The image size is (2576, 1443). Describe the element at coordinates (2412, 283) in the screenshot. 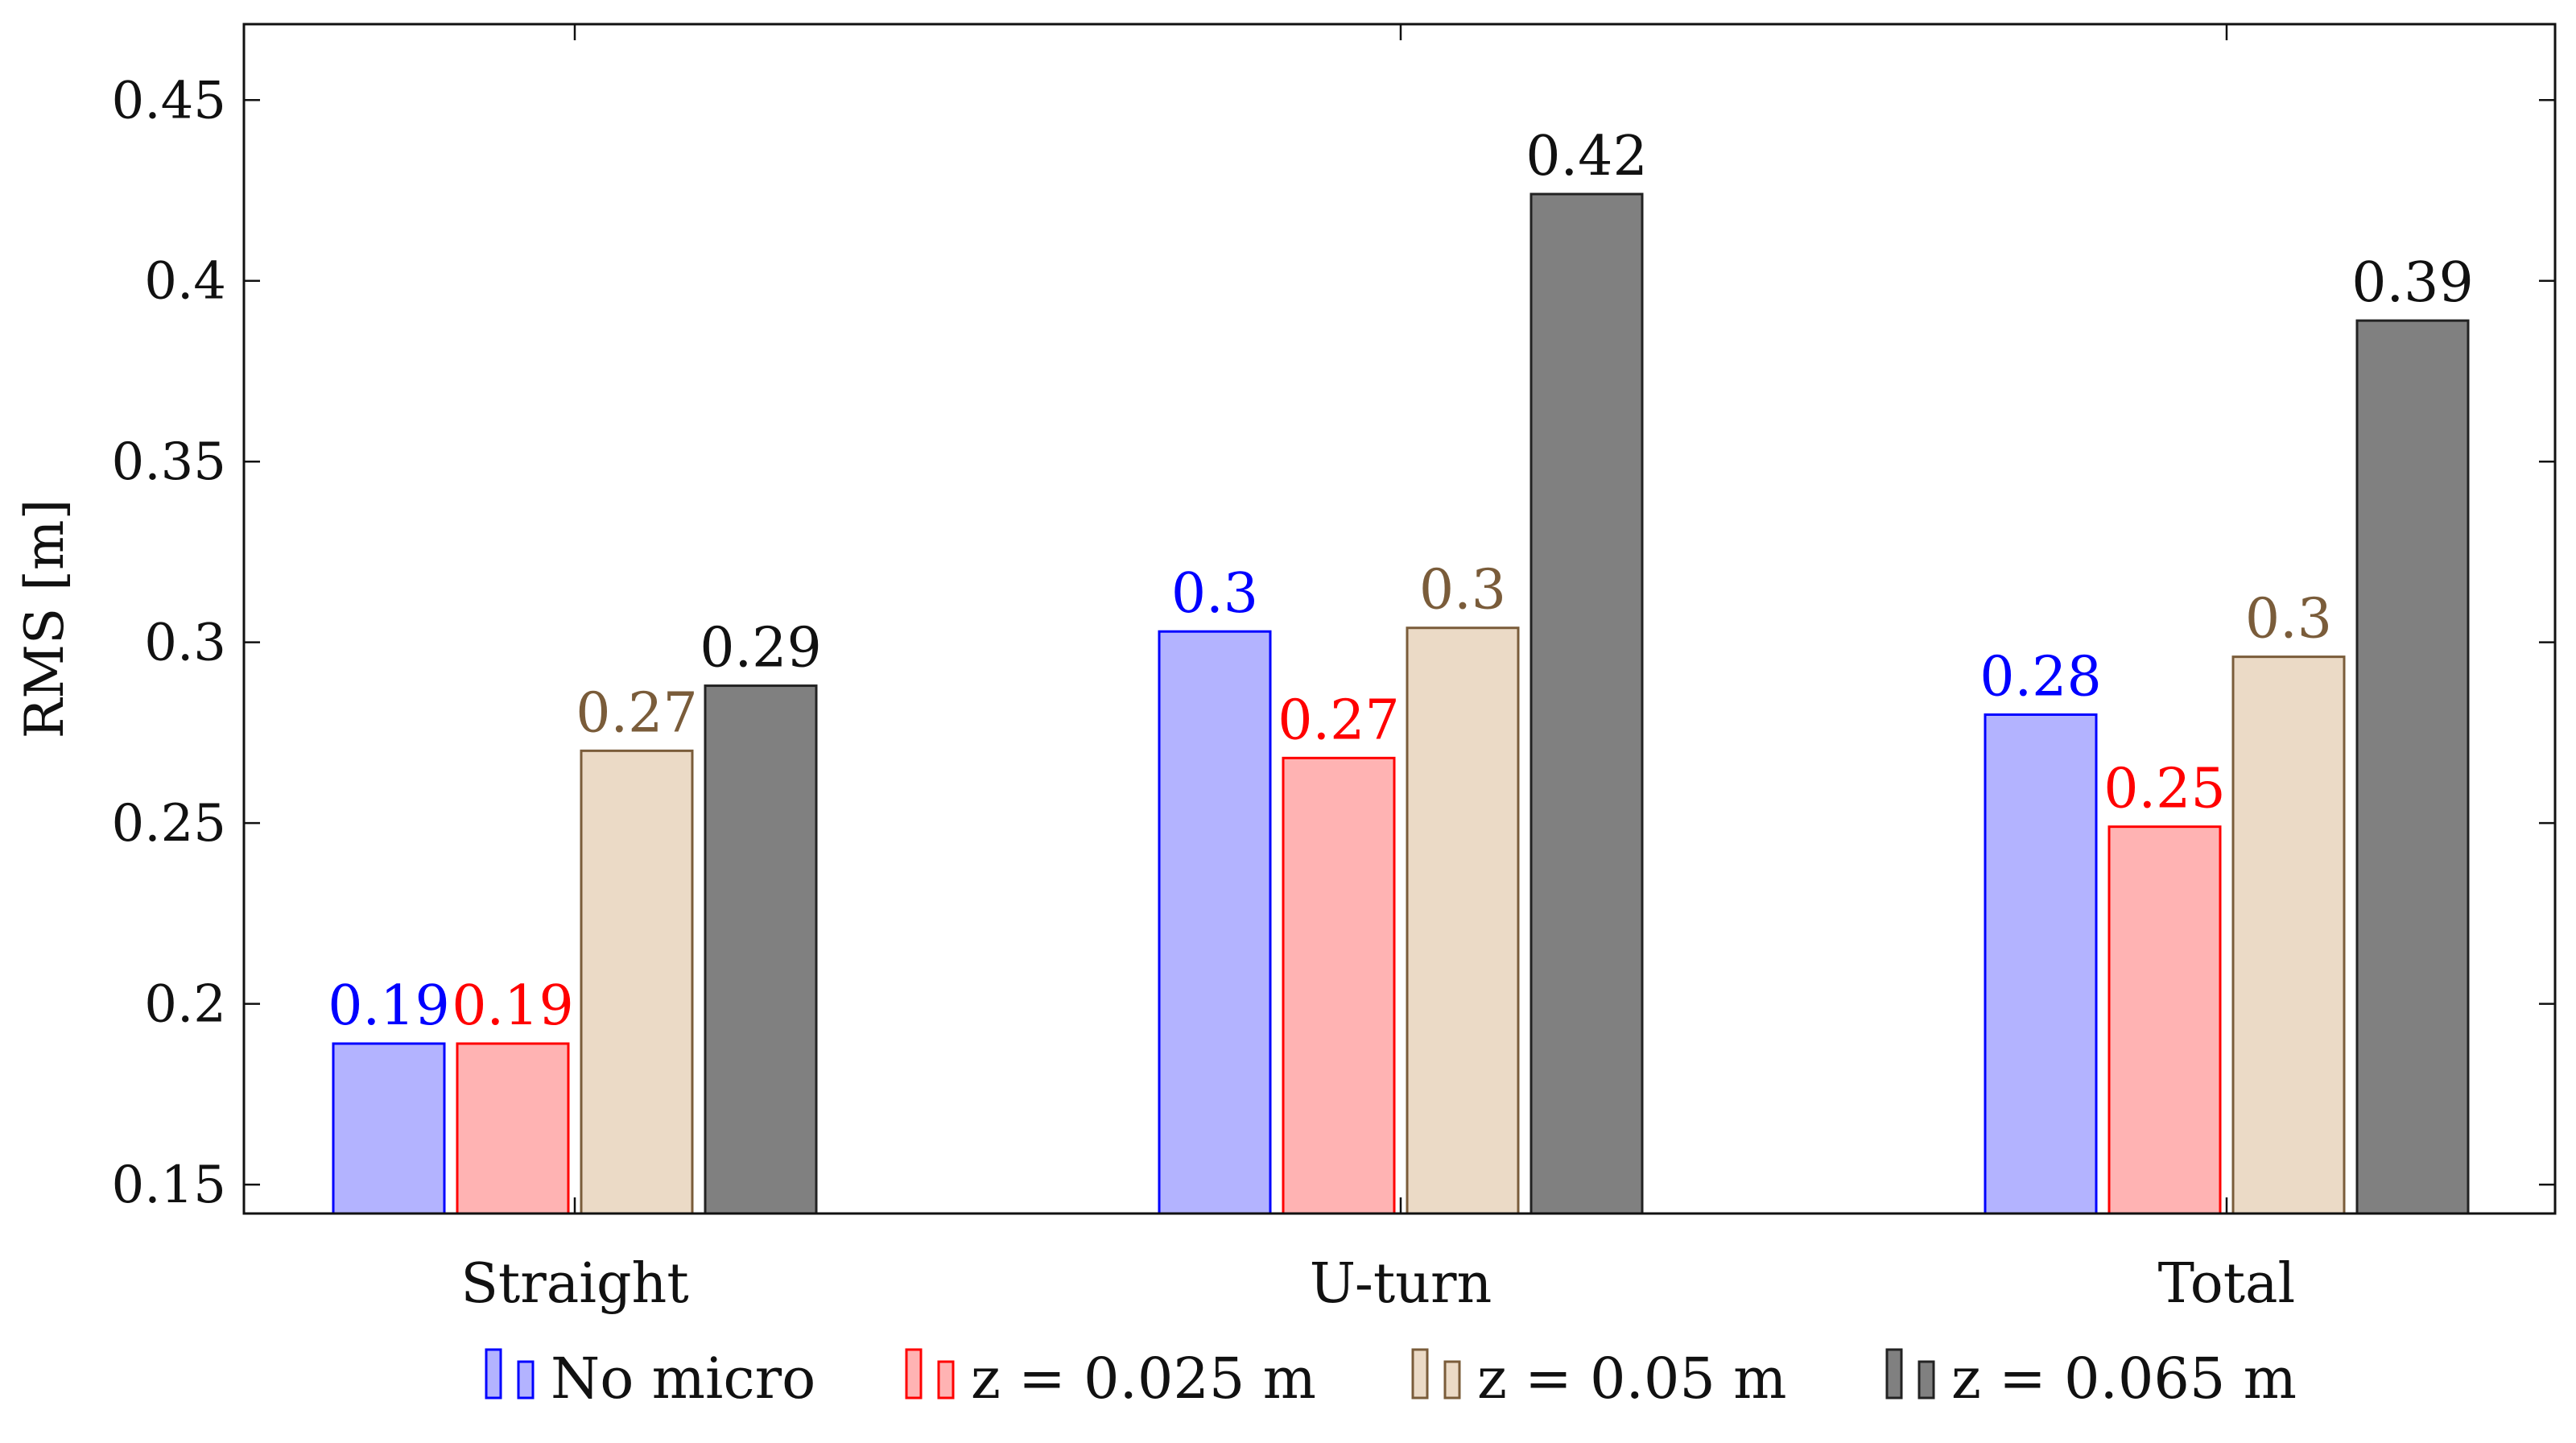

I see `data-label: 0.39` at that location.